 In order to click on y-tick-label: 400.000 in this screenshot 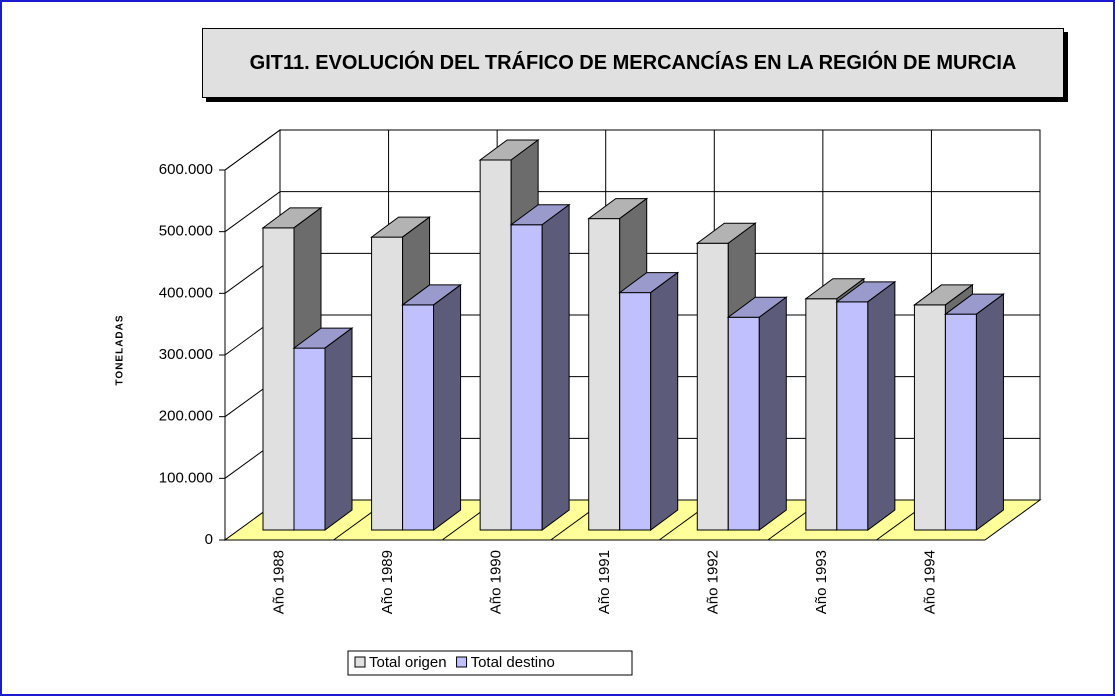, I will do `click(186, 292)`.